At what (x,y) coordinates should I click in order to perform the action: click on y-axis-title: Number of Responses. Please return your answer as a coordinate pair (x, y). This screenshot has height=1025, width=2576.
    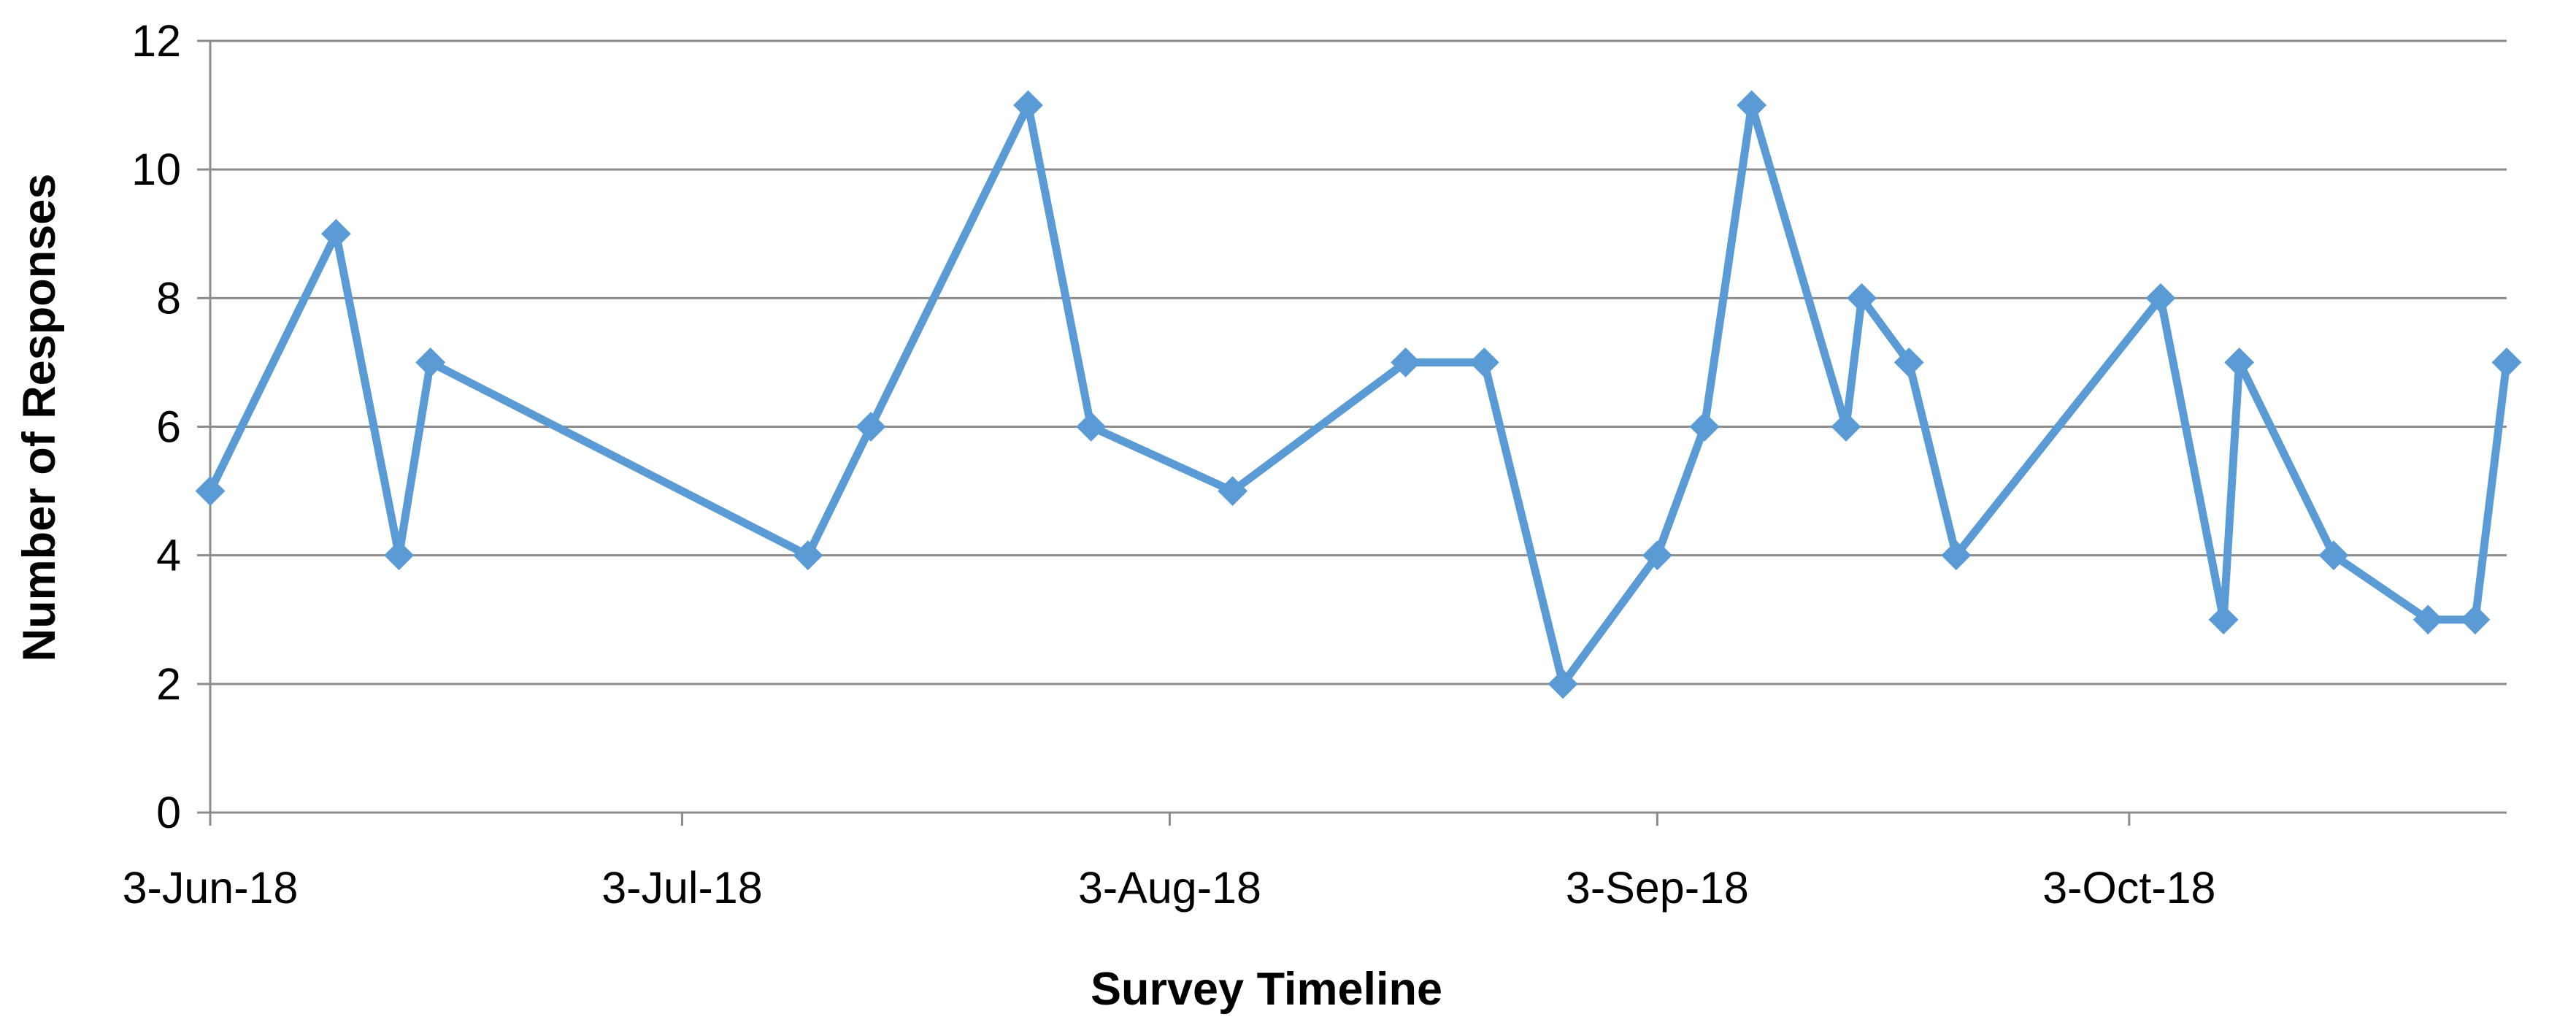
    Looking at the image, I should click on (39, 418).